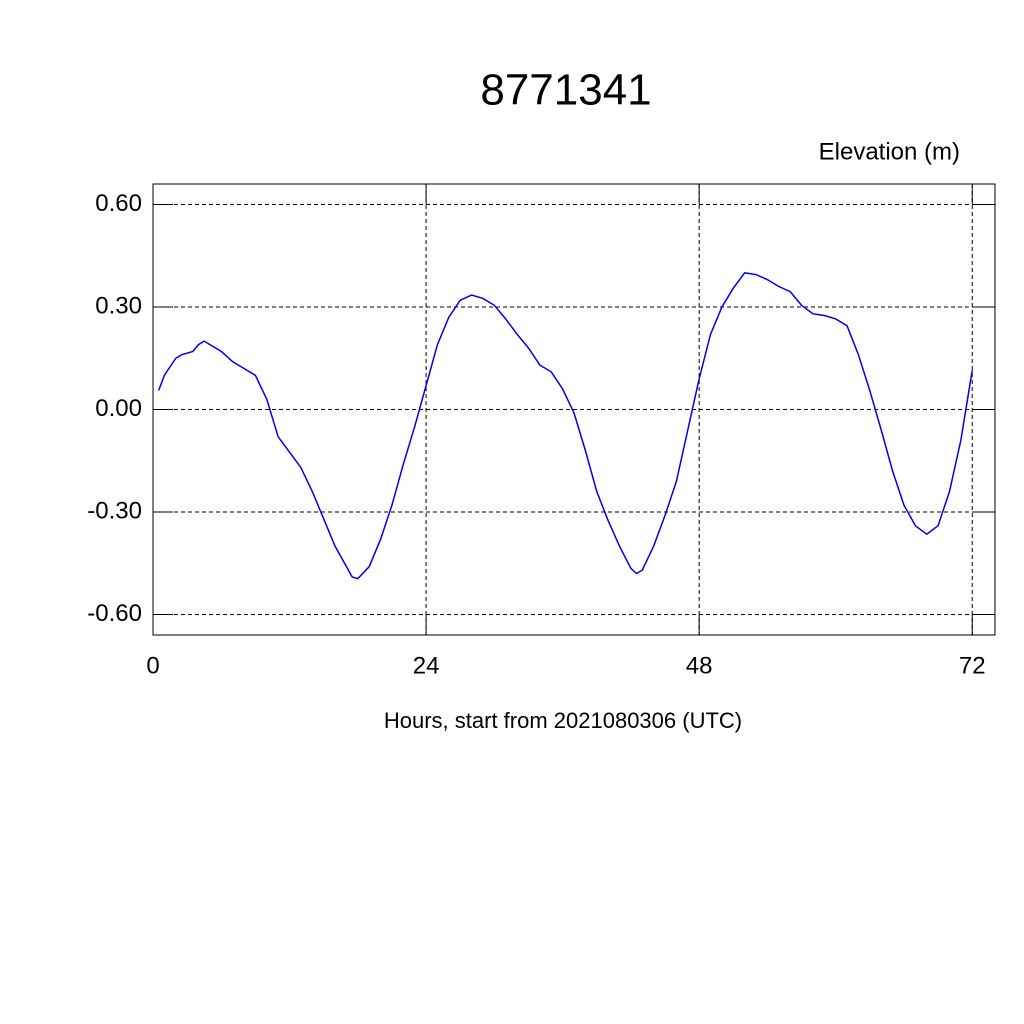 This screenshot has width=1024, height=1024. What do you see at coordinates (972, 665) in the screenshot?
I see `x-tick-label: 72` at bounding box center [972, 665].